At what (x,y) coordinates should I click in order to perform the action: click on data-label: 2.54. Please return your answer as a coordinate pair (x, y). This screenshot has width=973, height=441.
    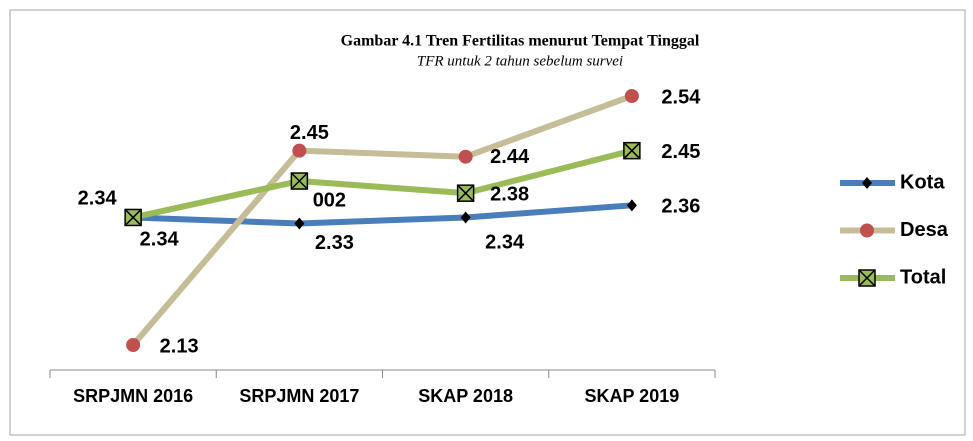
    Looking at the image, I should click on (681, 97).